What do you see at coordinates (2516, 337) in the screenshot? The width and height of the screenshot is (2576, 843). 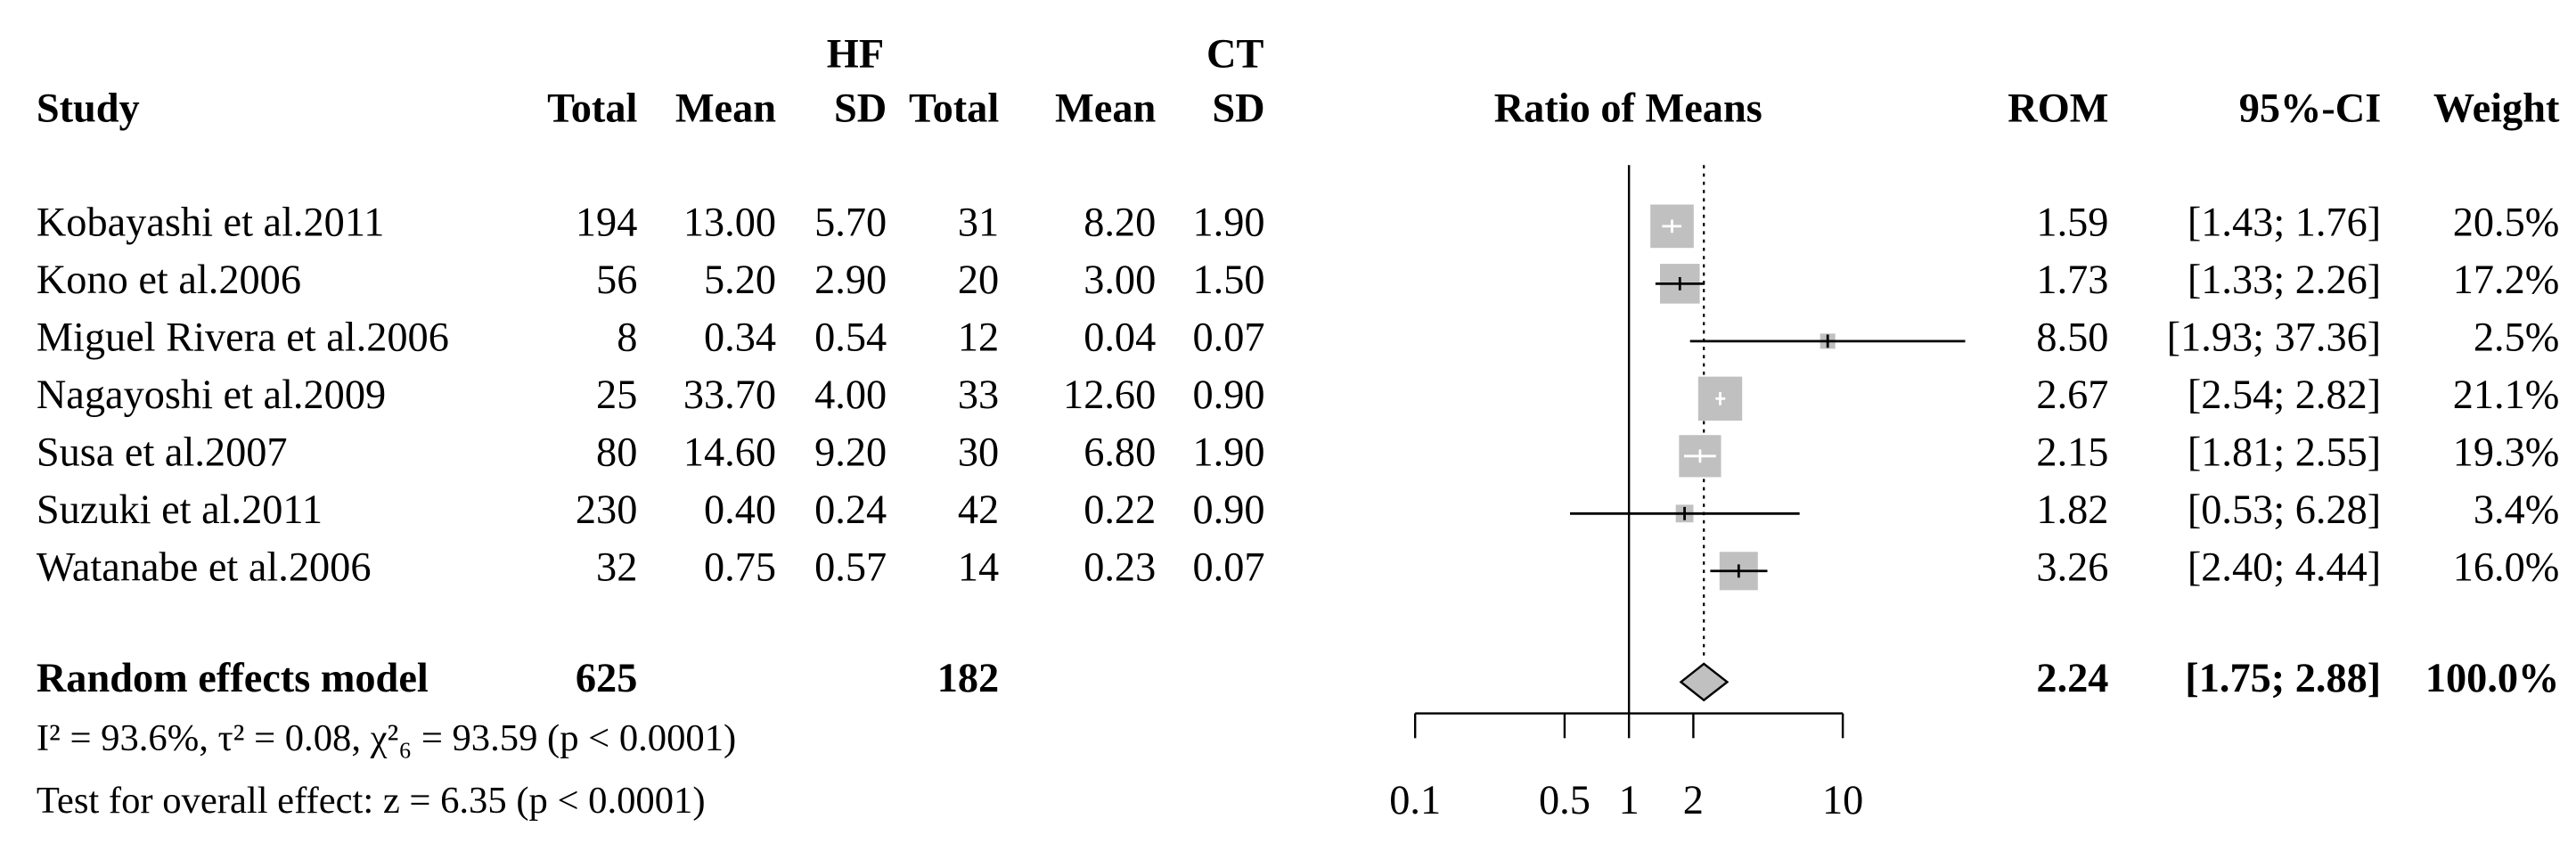 I see `weight-label: 2.5%` at bounding box center [2516, 337].